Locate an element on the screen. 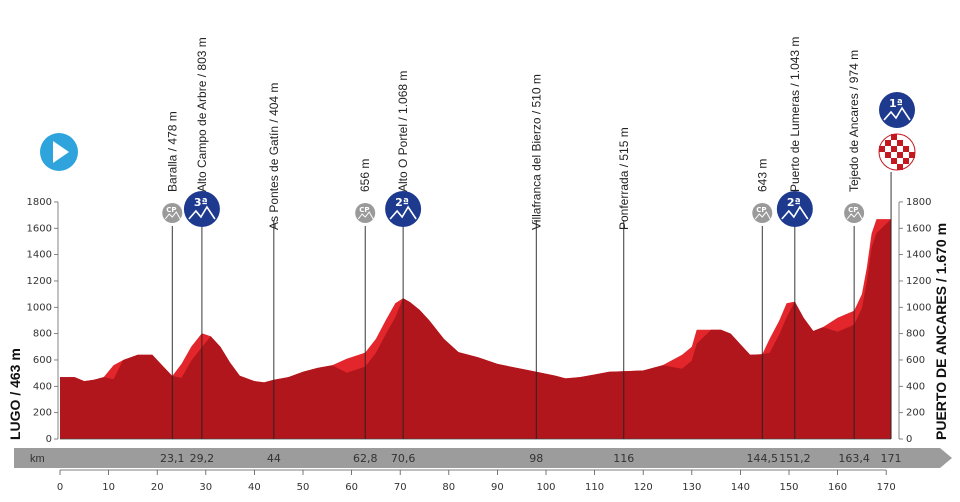 The width and height of the screenshot is (960, 502). waypoint-label-3: 656 m is located at coordinates (365, 175).